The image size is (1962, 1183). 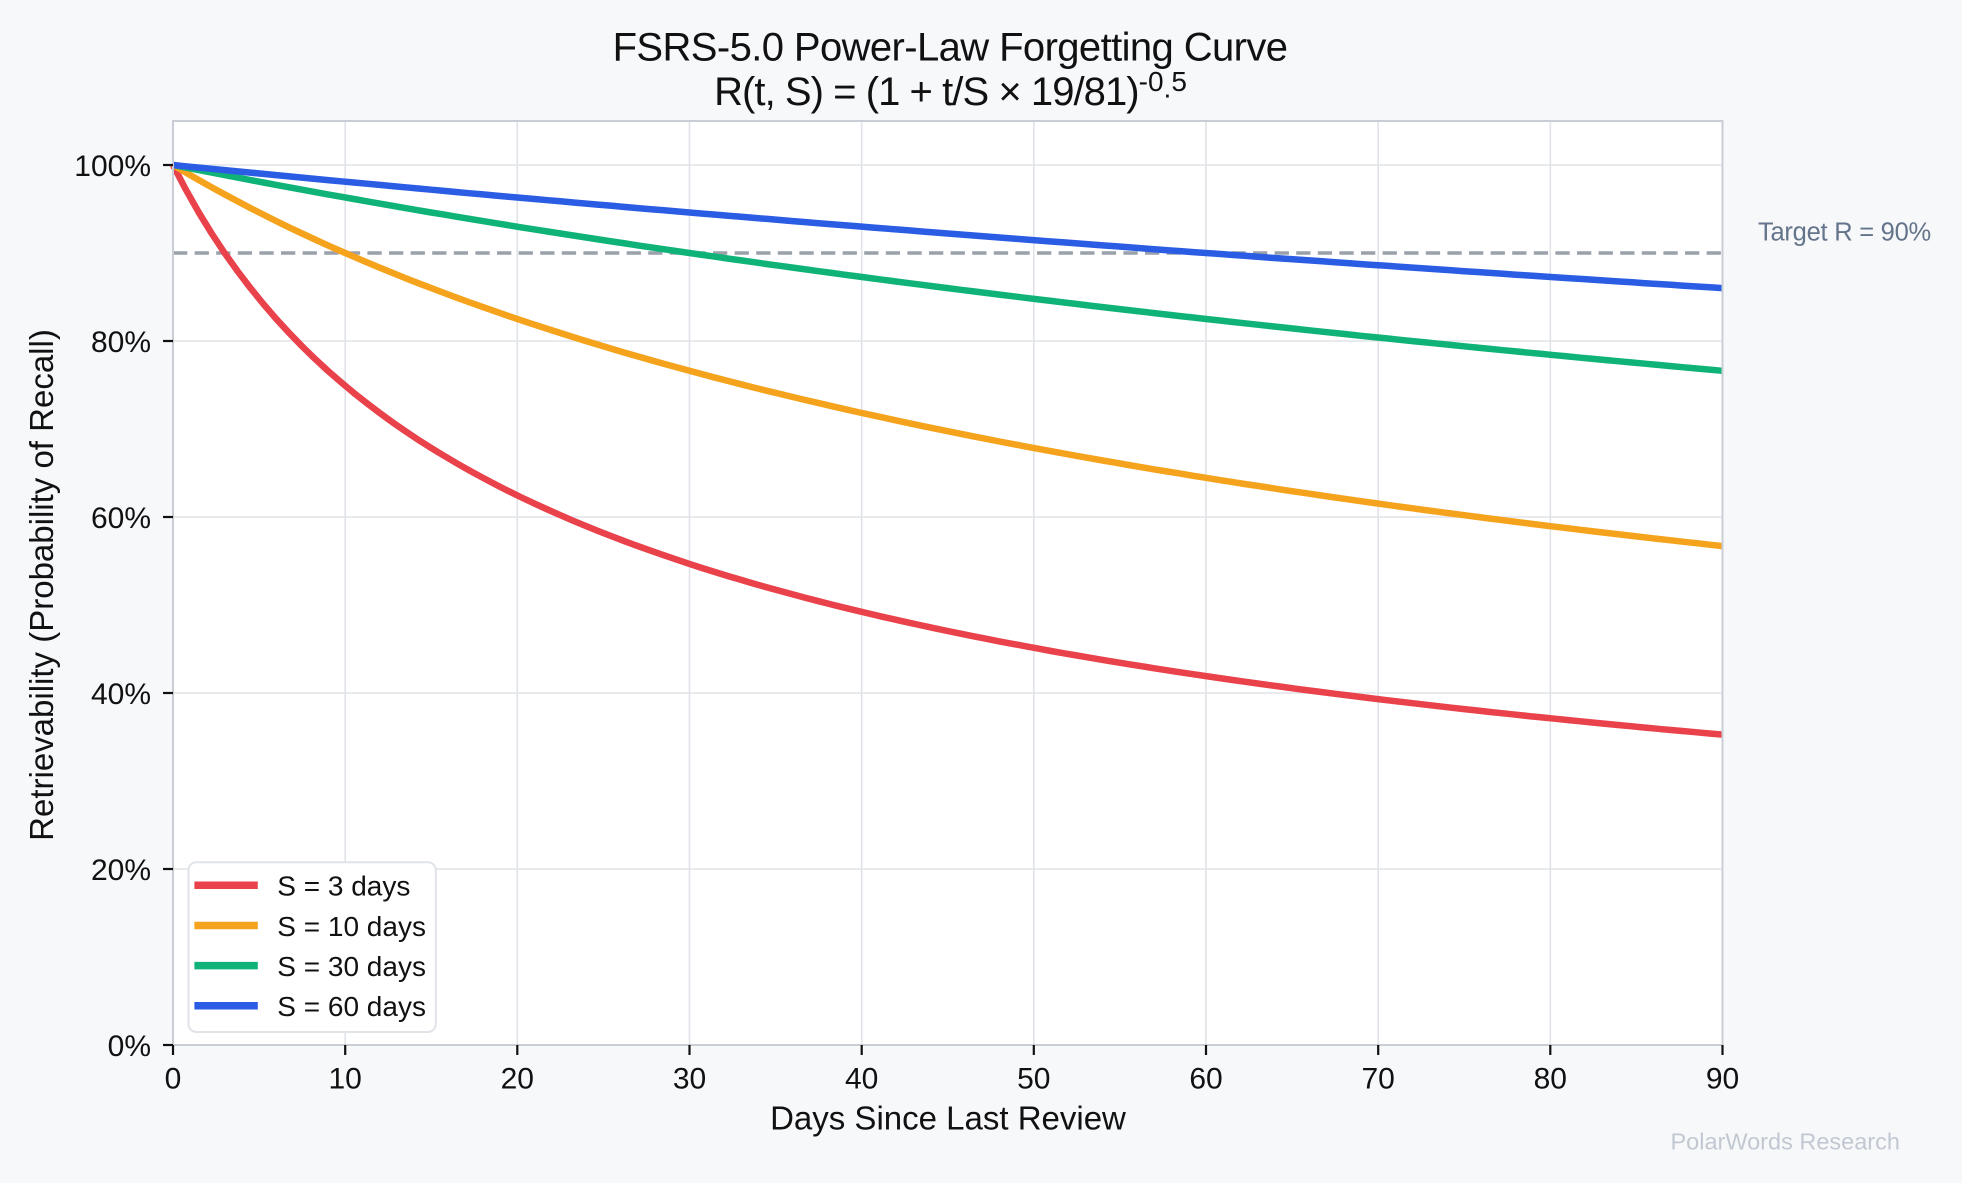 What do you see at coordinates (689, 1079) in the screenshot?
I see `svg-text: 30` at bounding box center [689, 1079].